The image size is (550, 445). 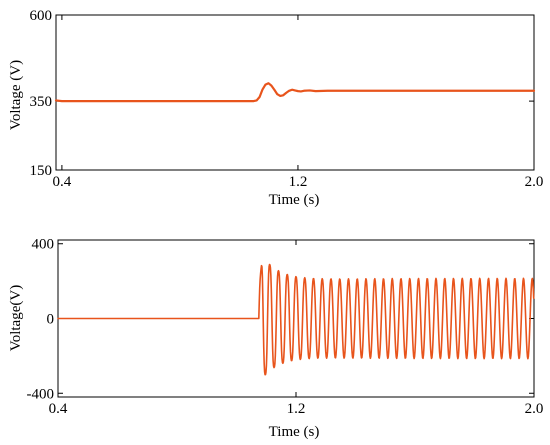 What do you see at coordinates (41, 171) in the screenshot?
I see `top-y-tick-label: 150` at bounding box center [41, 171].